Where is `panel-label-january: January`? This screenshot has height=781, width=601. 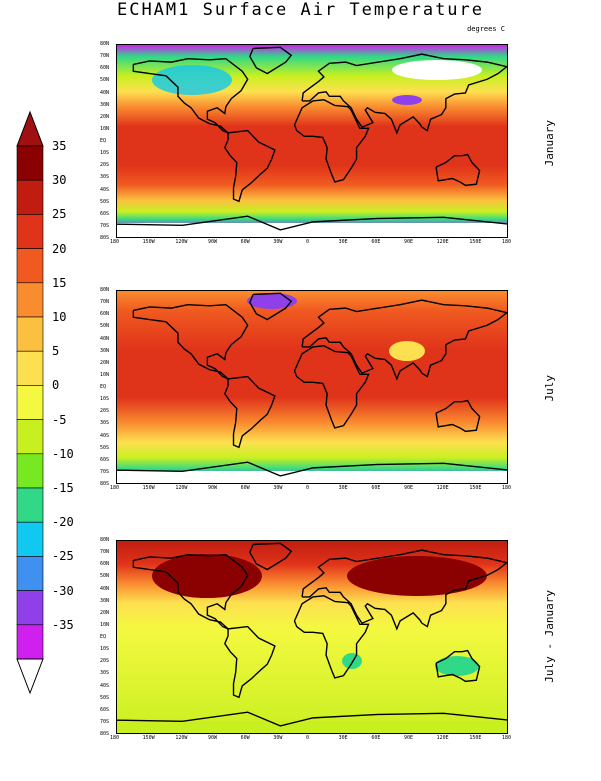 panel-label-january: January is located at coordinates (549, 143).